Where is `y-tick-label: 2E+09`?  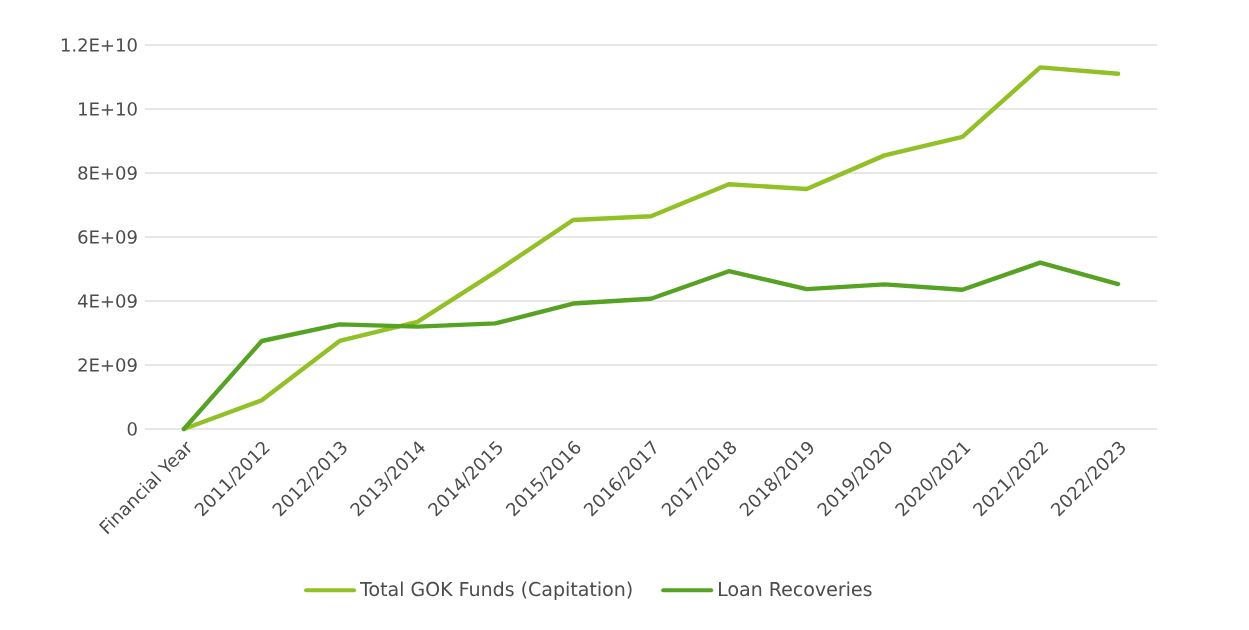 y-tick-label: 2E+09 is located at coordinates (107, 365).